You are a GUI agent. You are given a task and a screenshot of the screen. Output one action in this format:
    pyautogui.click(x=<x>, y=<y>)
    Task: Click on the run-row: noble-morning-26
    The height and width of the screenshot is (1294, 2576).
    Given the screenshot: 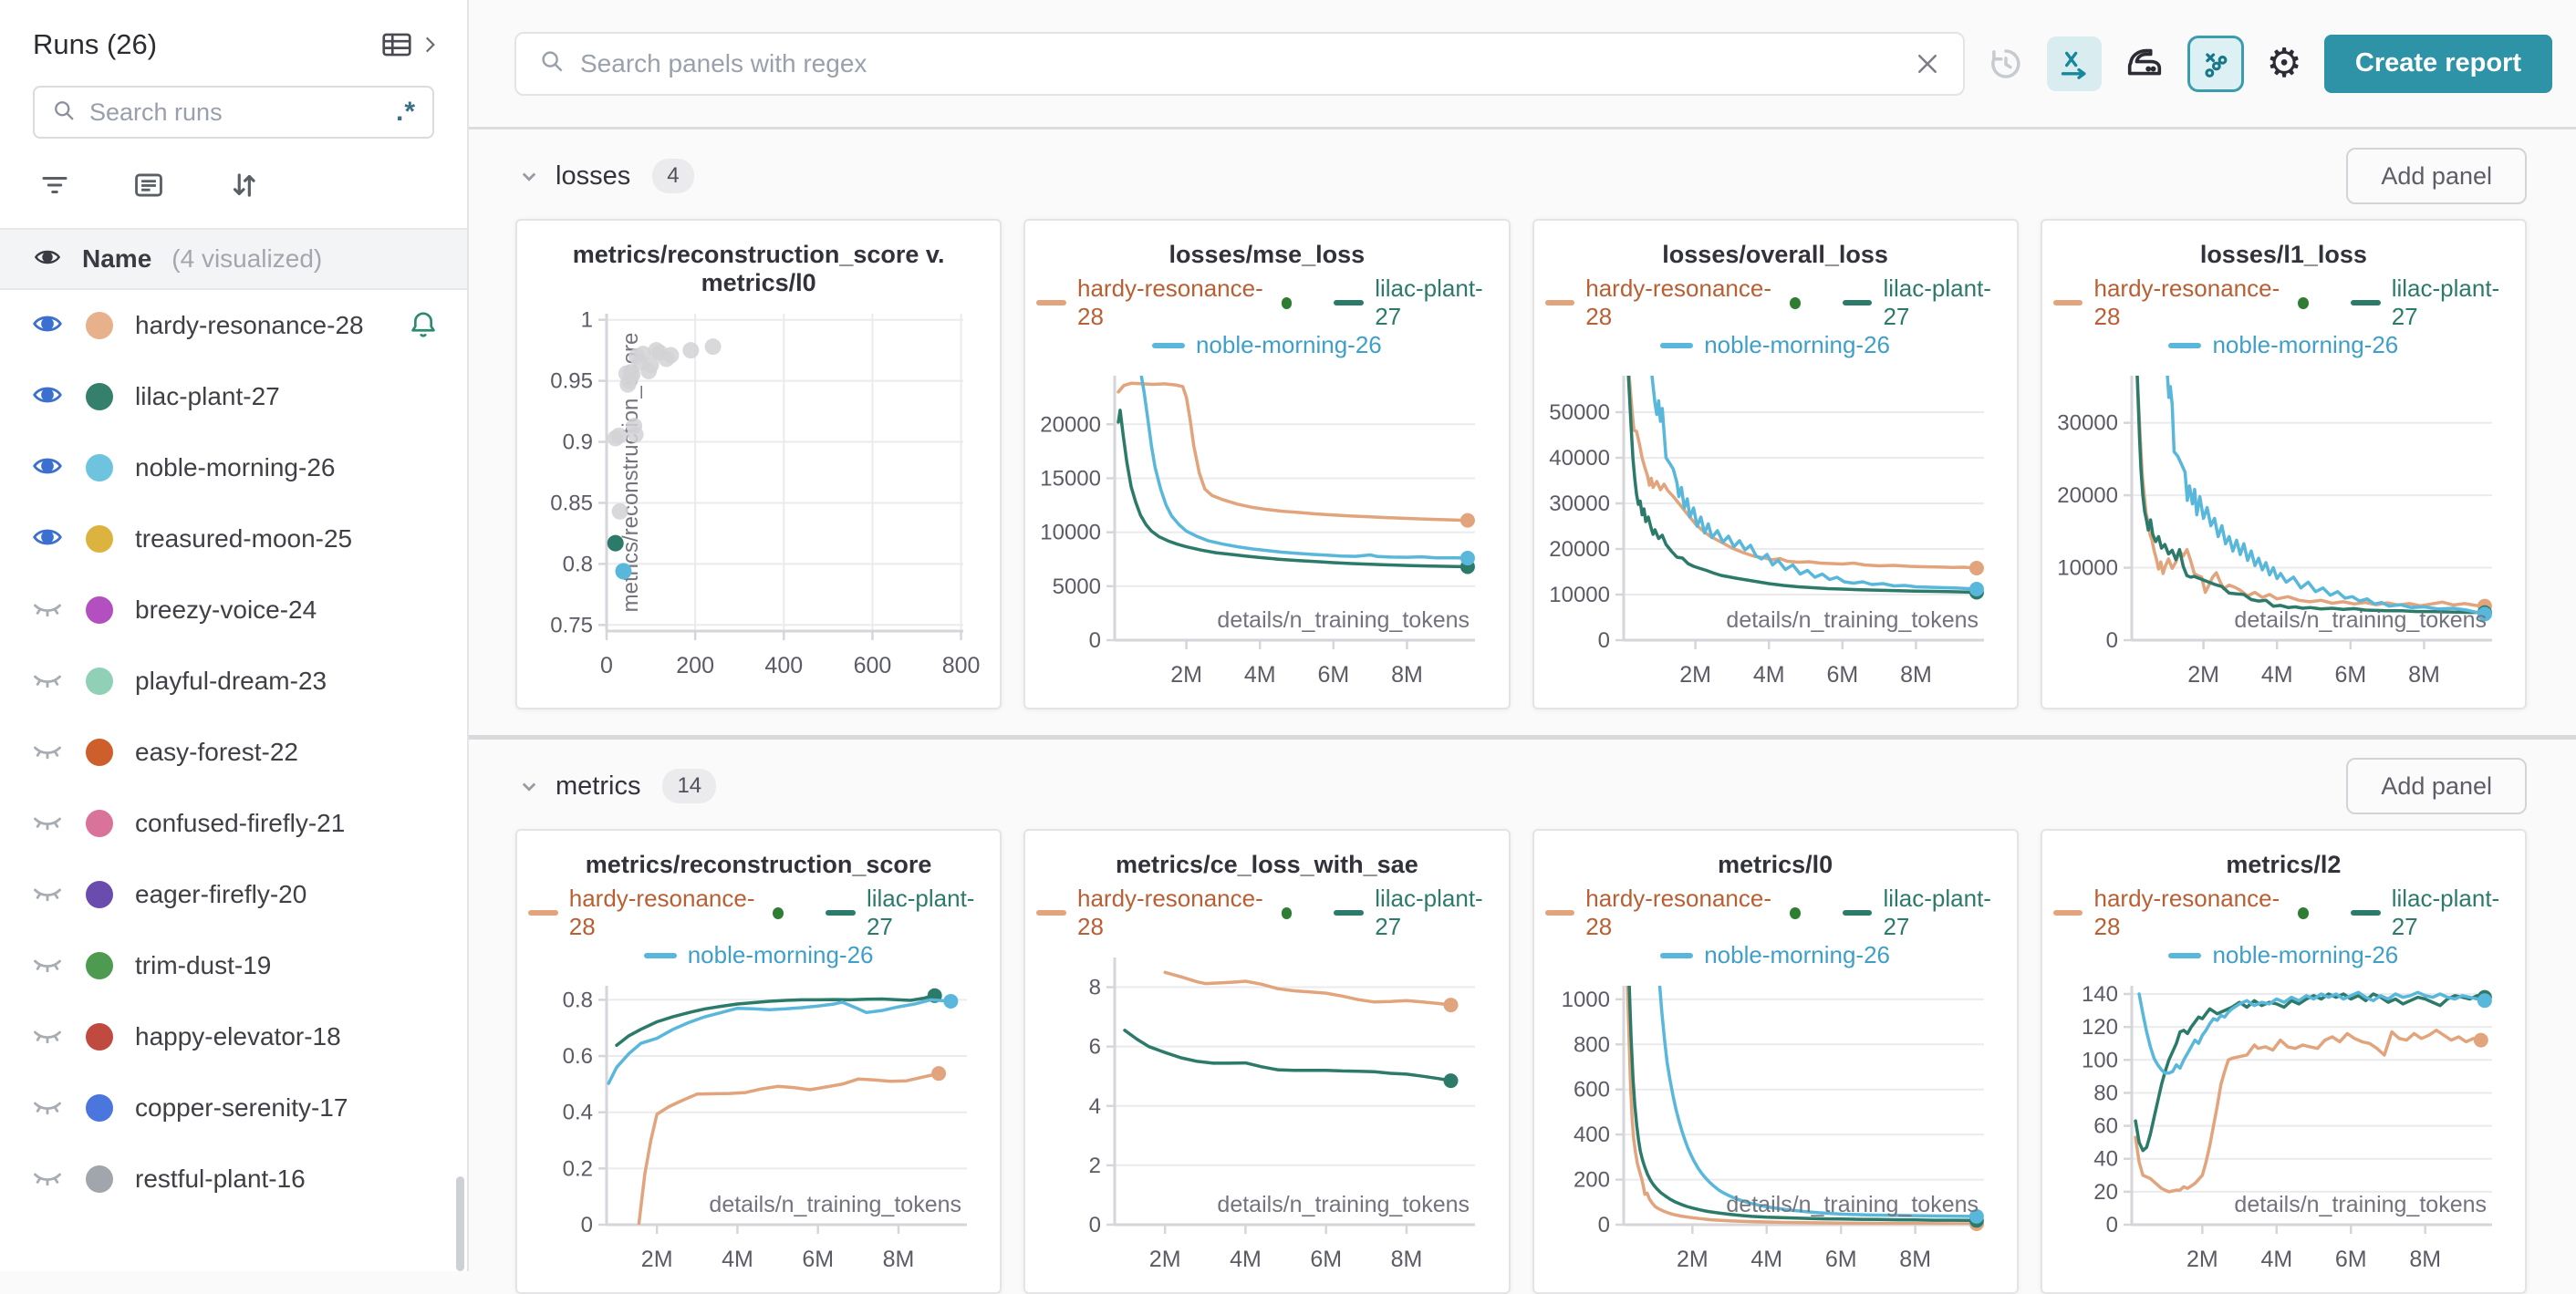 What is the action you would take?
    pyautogui.click(x=233, y=468)
    